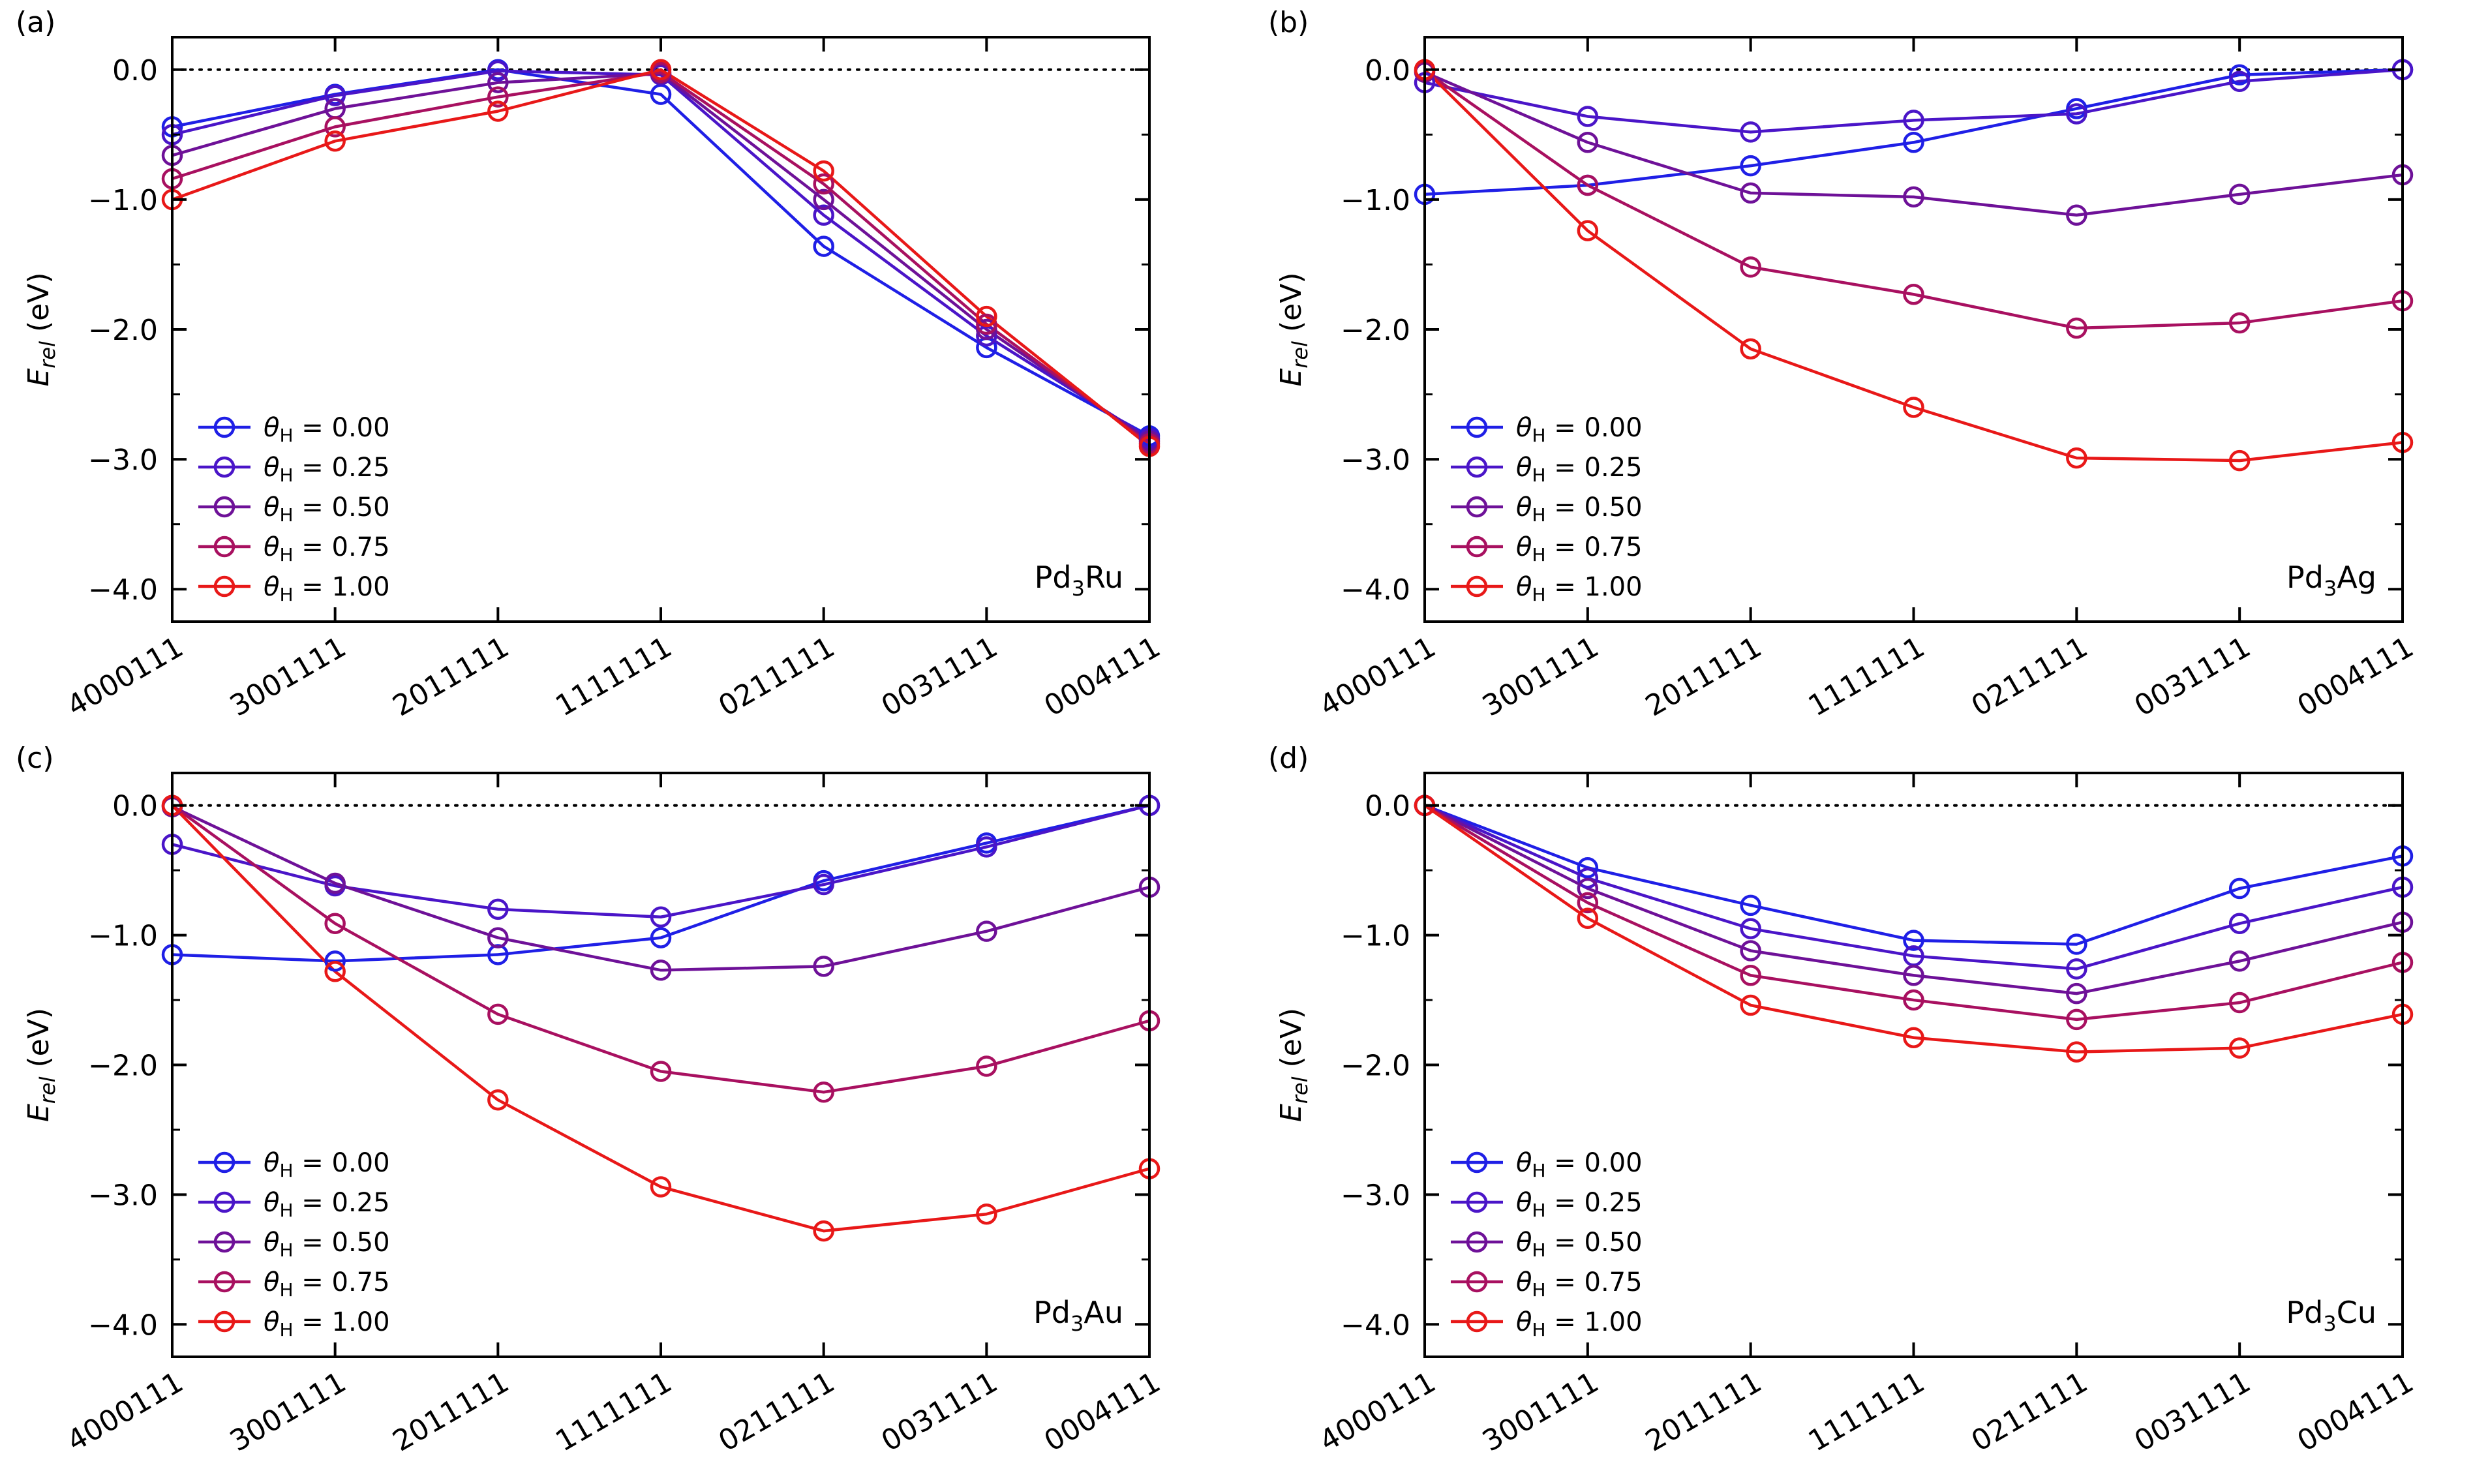 The image size is (2473, 1484). I want to click on legend-label: θH = 0.00, so click(327, 429).